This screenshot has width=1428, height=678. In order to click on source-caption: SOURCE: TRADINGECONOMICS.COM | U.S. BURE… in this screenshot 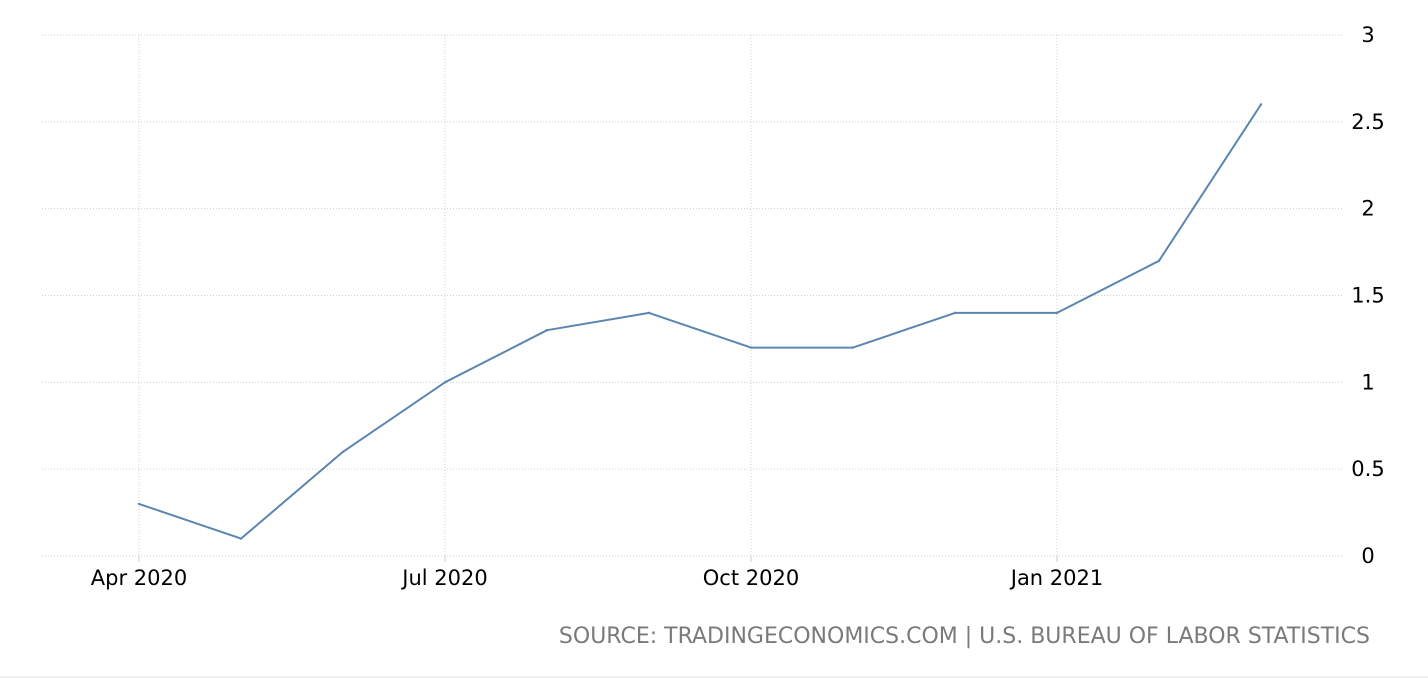, I will do `click(964, 636)`.